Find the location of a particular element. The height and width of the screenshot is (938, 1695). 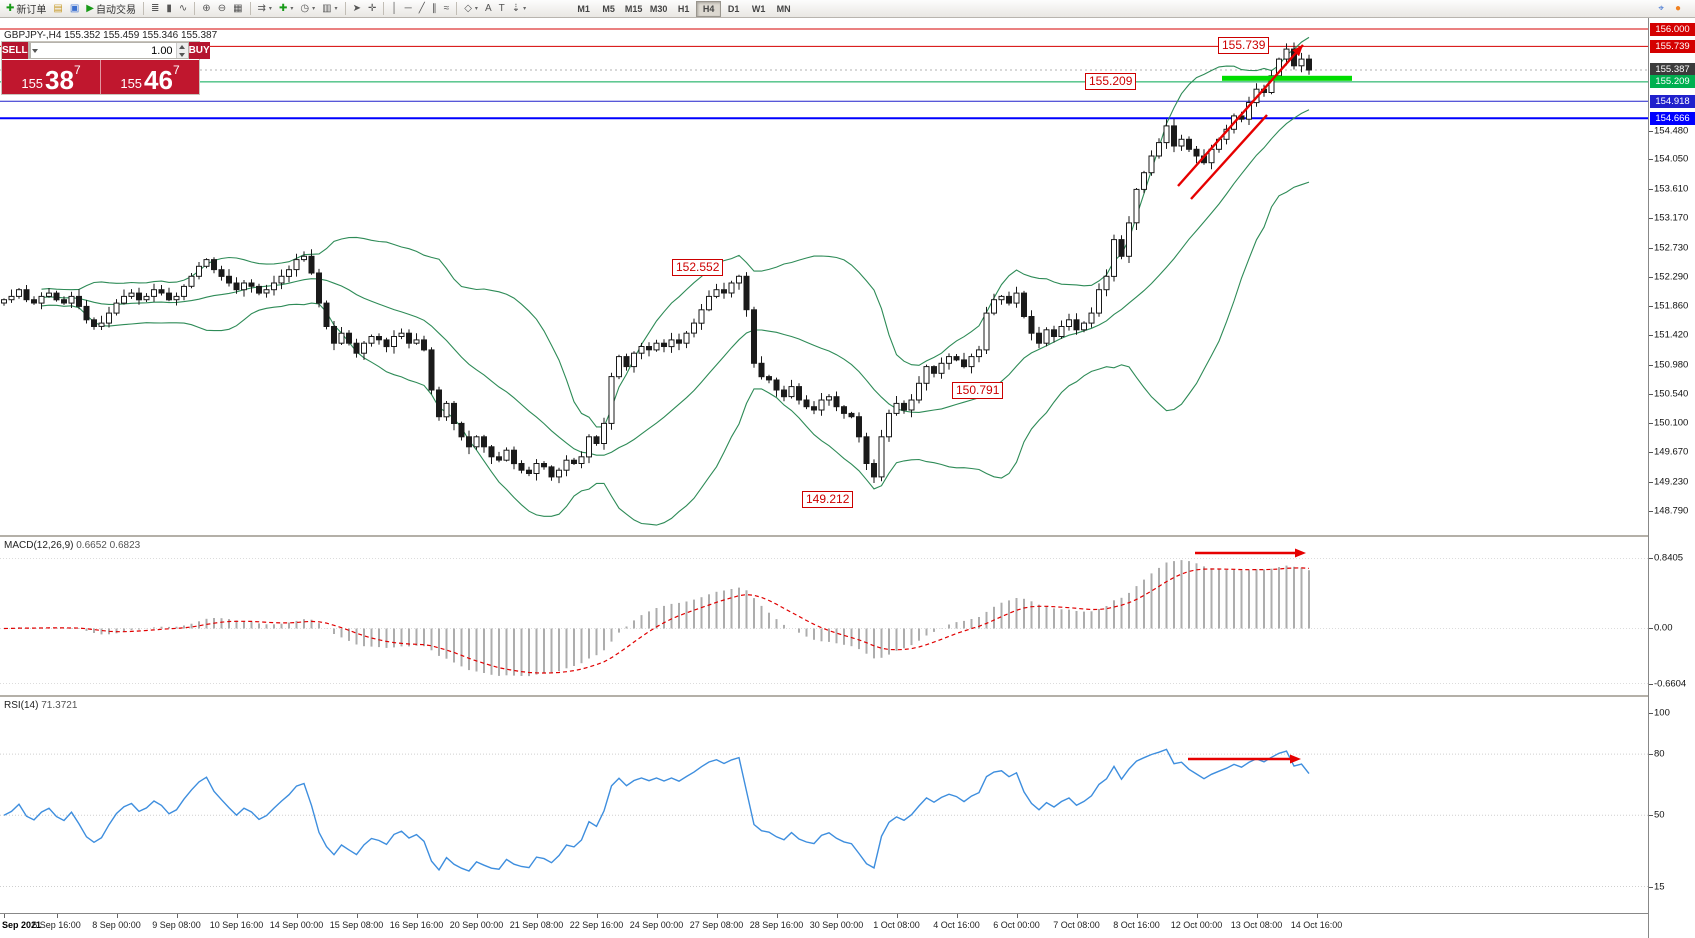

vertical-line-button: │ is located at coordinates (394, 9).